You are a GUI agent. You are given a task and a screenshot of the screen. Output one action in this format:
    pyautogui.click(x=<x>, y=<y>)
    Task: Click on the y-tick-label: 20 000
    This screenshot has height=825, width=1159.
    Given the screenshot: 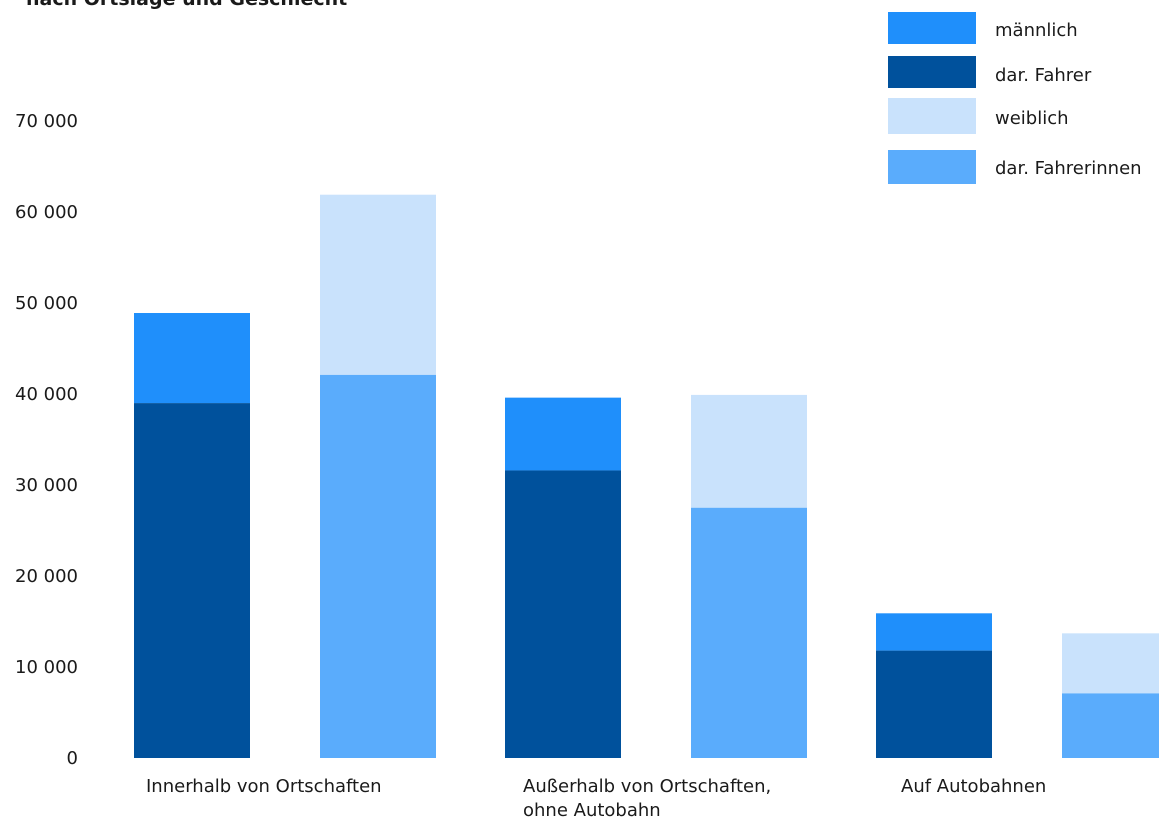 What is the action you would take?
    pyautogui.click(x=46, y=576)
    